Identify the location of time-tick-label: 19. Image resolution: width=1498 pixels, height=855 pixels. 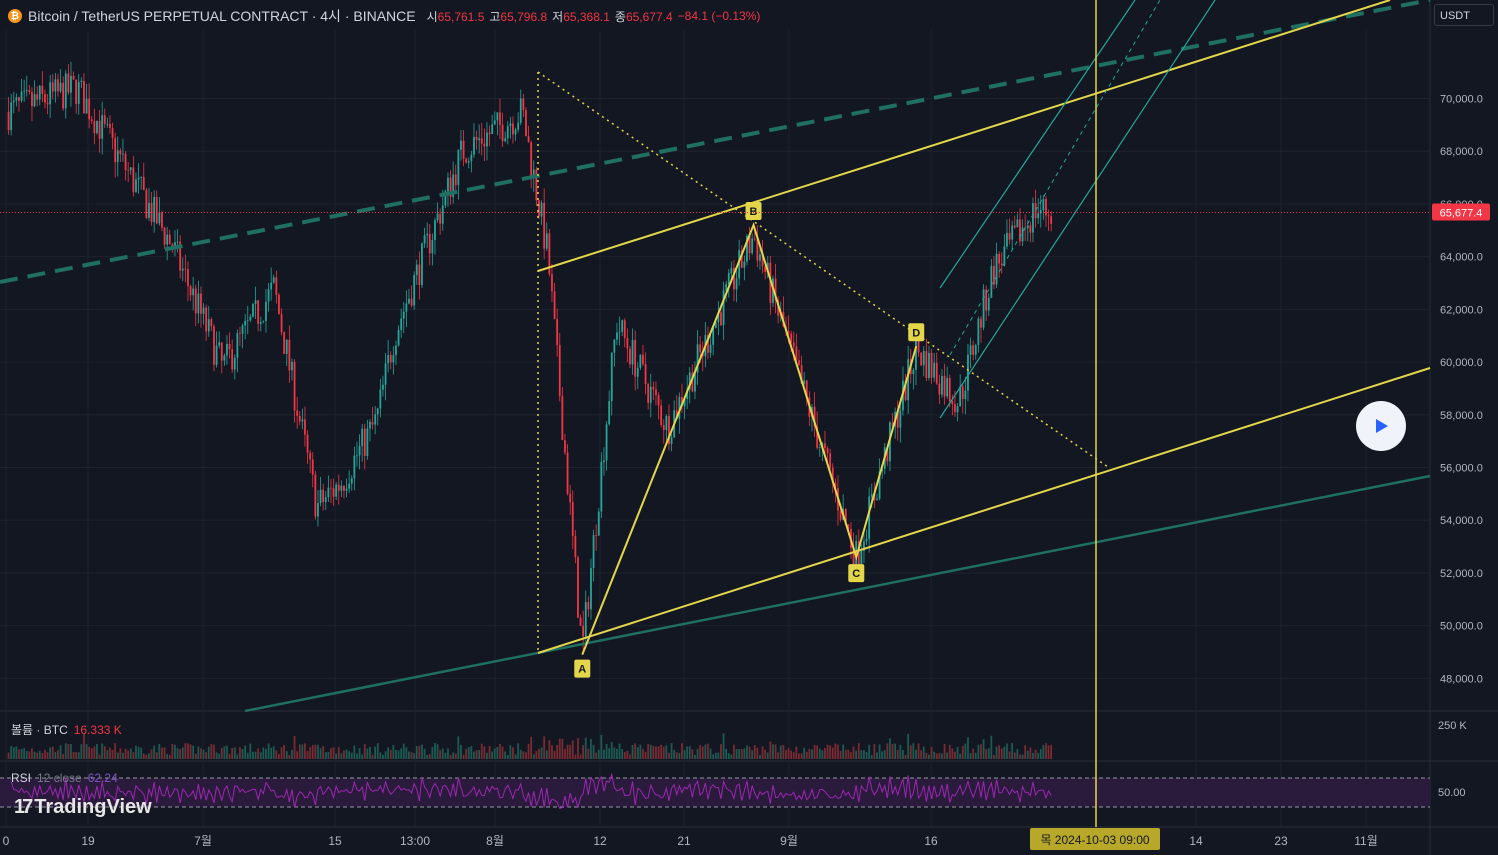
(88, 841).